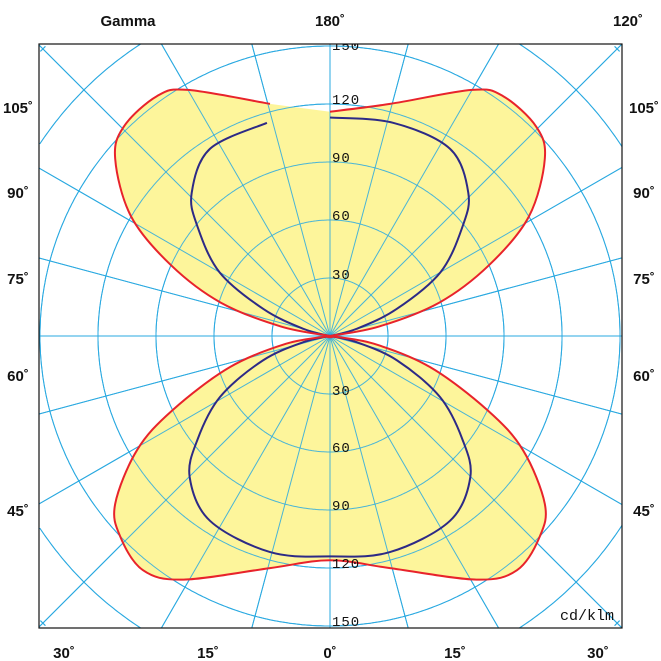 Image resolution: width=661 pixels, height=661 pixels. I want to click on top-angle-label-180: 180˚, so click(330, 21).